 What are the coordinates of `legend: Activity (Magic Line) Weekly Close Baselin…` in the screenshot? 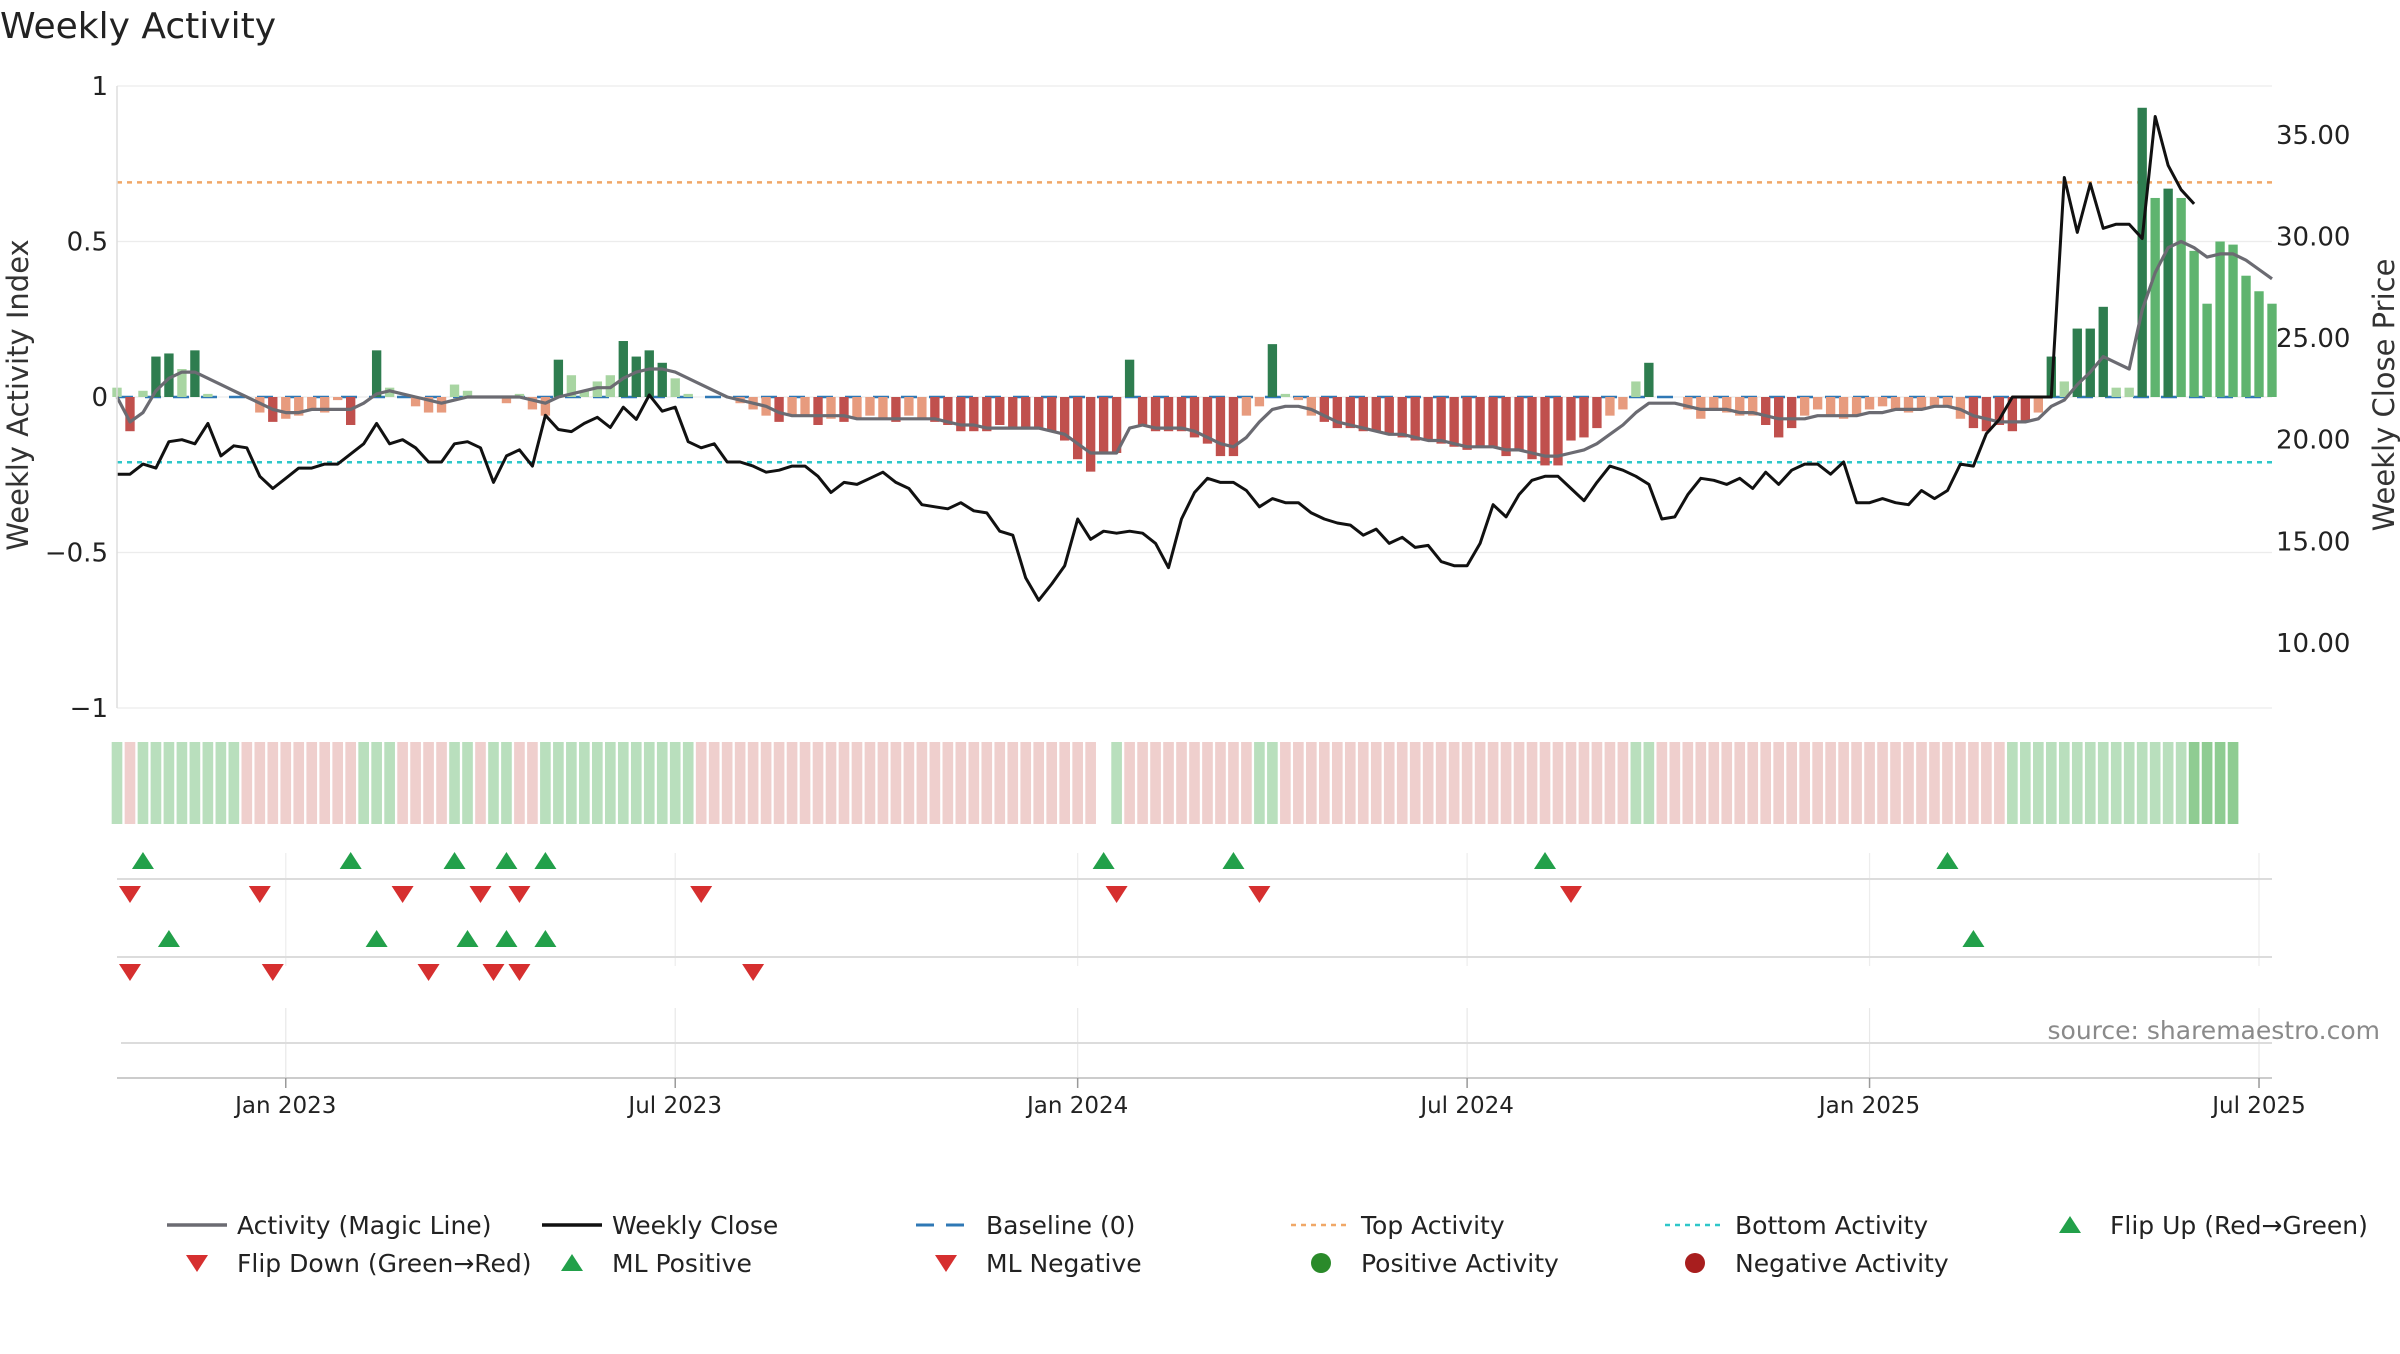 It's located at (1267, 1244).